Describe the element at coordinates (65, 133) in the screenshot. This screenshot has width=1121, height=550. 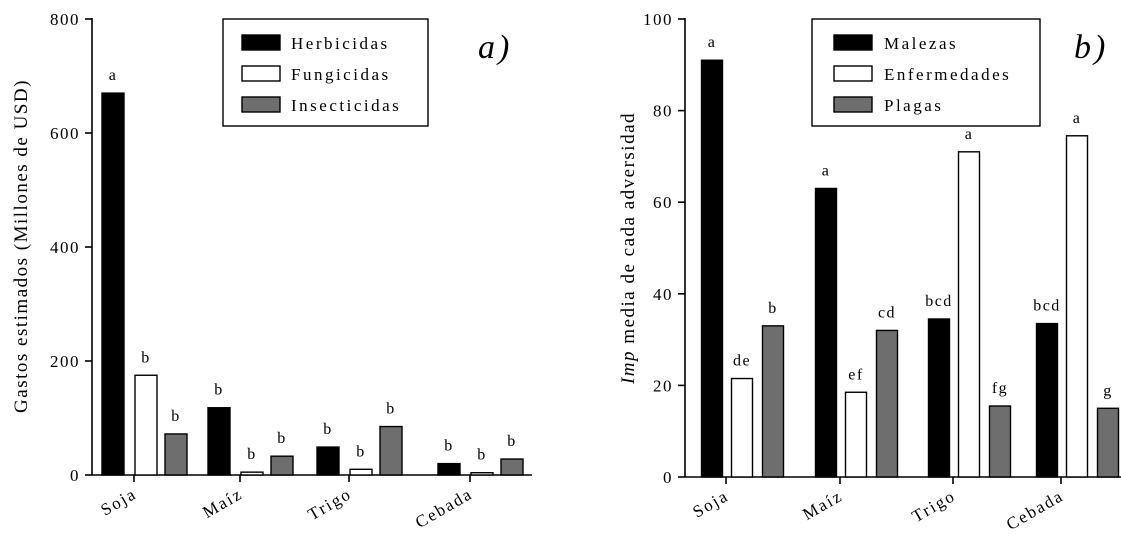
I see `panel-a-y-tick-label: 600` at that location.